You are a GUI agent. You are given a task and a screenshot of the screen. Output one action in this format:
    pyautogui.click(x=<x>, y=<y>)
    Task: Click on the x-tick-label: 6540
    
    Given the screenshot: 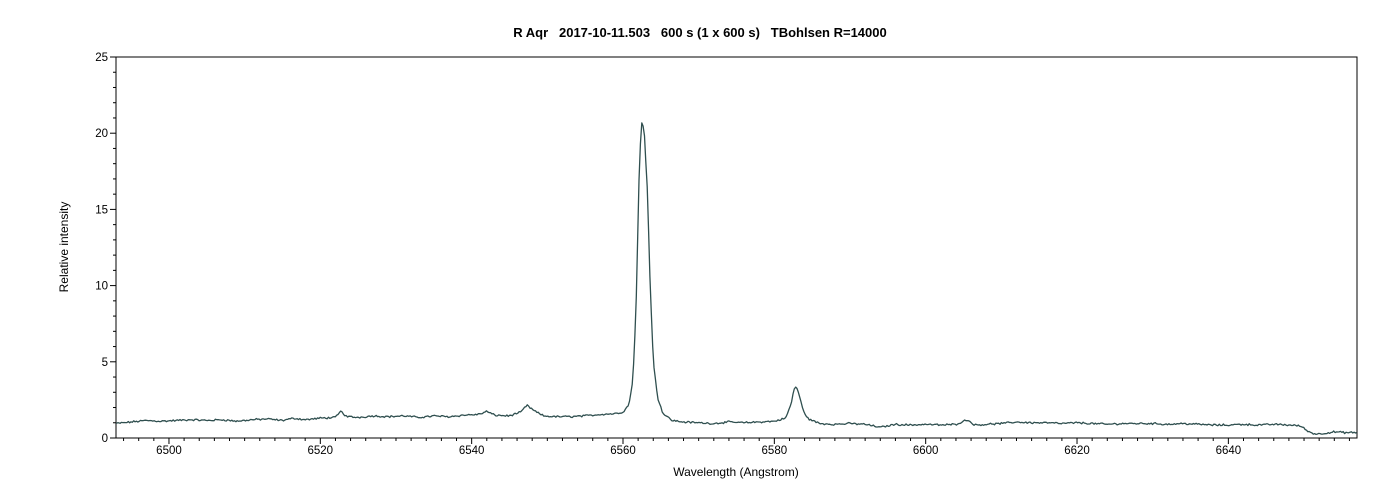 What is the action you would take?
    pyautogui.click(x=472, y=451)
    